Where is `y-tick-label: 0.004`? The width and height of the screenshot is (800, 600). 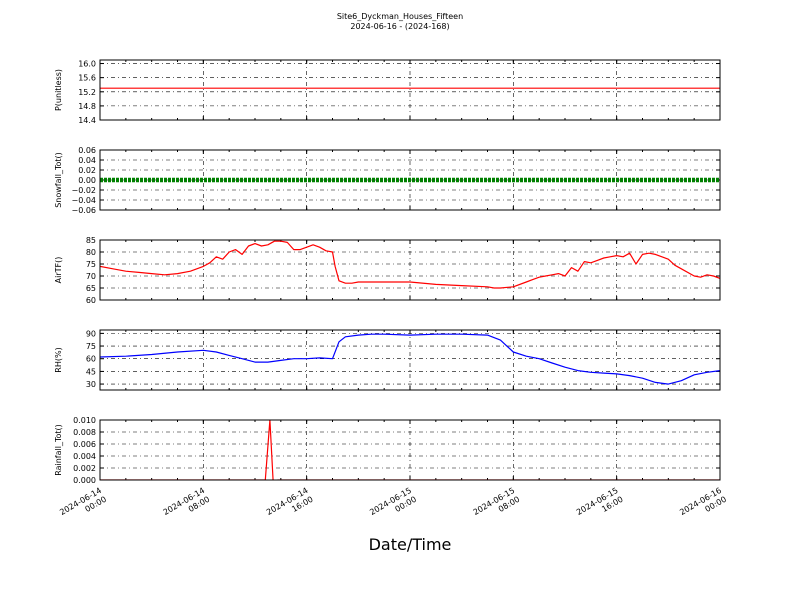
y-tick-label: 0.004 is located at coordinates (84, 456).